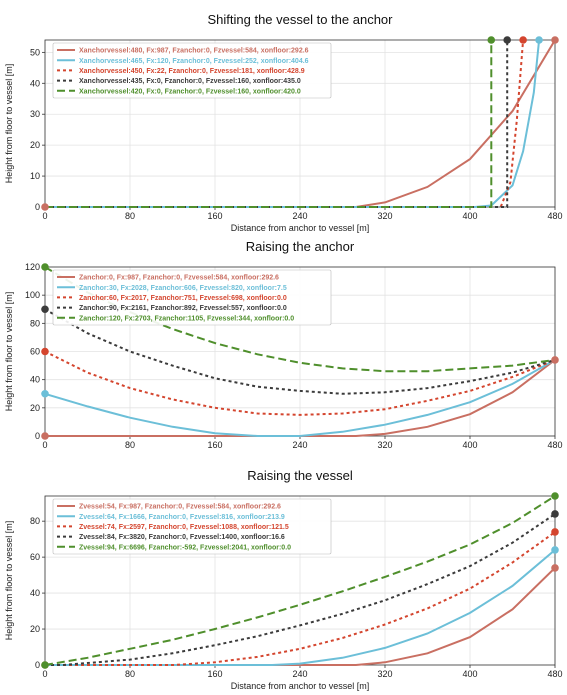  Describe the element at coordinates (32, 267) in the screenshot. I see `y-tick-label: 120` at that location.